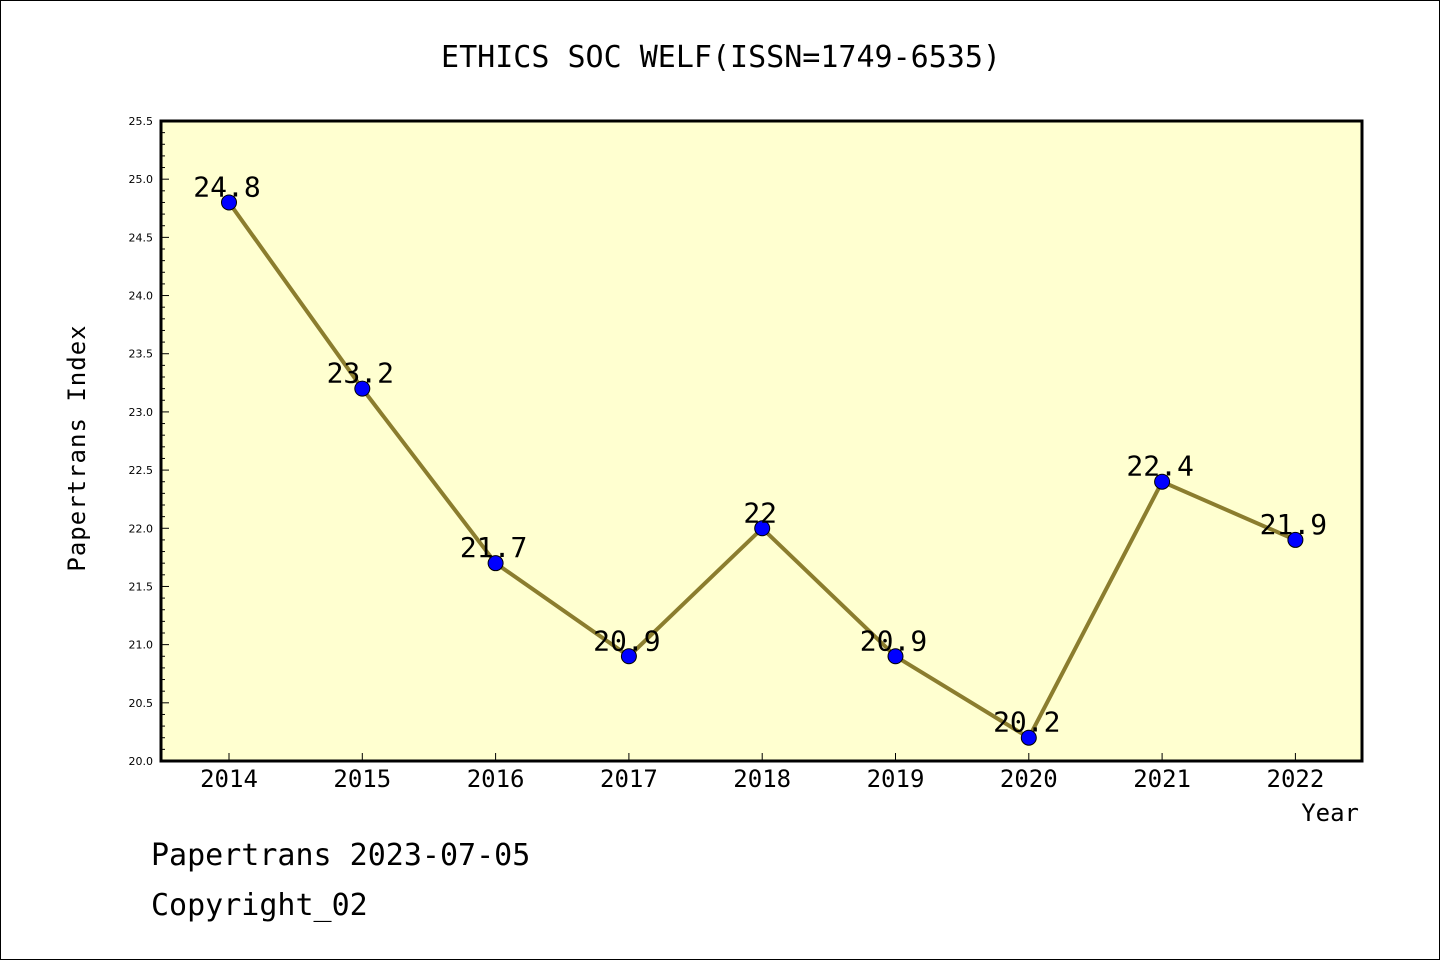  What do you see at coordinates (1029, 779) in the screenshot?
I see `x-tick-label: 2020` at bounding box center [1029, 779].